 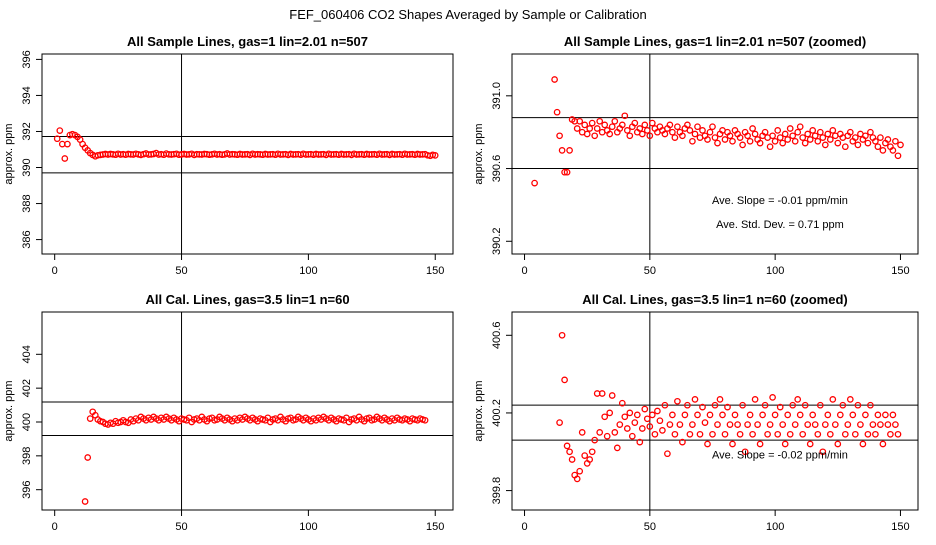 I want to click on chart-annotation: Ave. Std. Dev. = 0.71 ppm, so click(x=780, y=225).